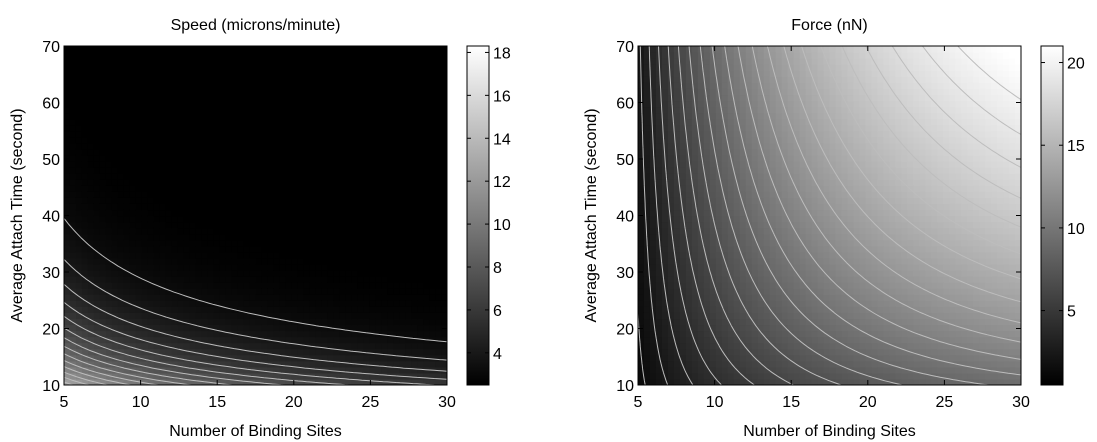 Image resolution: width=1097 pixels, height=442 pixels. I want to click on speed-x-tick-label: 25, so click(371, 402).